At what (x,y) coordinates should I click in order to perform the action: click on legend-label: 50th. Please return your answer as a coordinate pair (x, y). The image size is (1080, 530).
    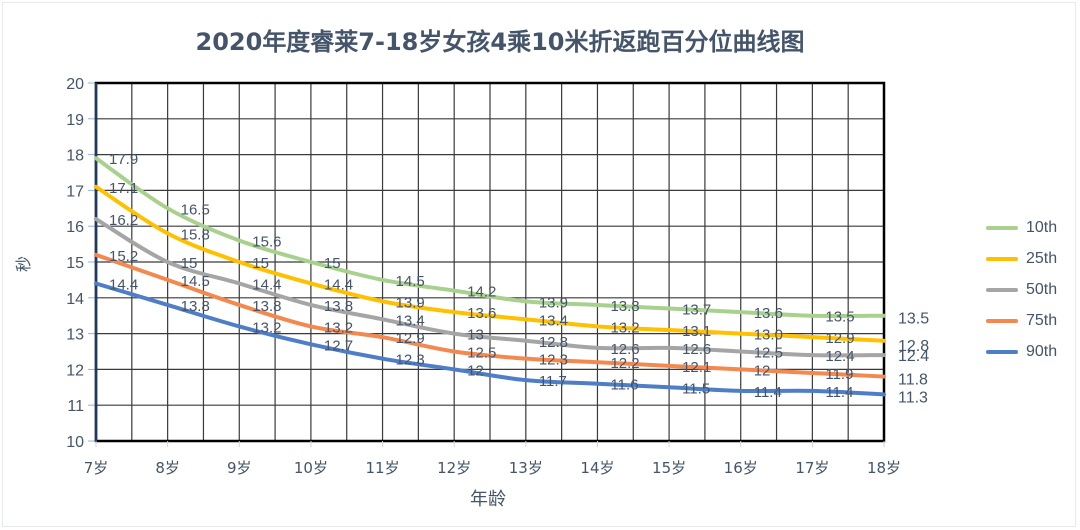
    Looking at the image, I should click on (1042, 289).